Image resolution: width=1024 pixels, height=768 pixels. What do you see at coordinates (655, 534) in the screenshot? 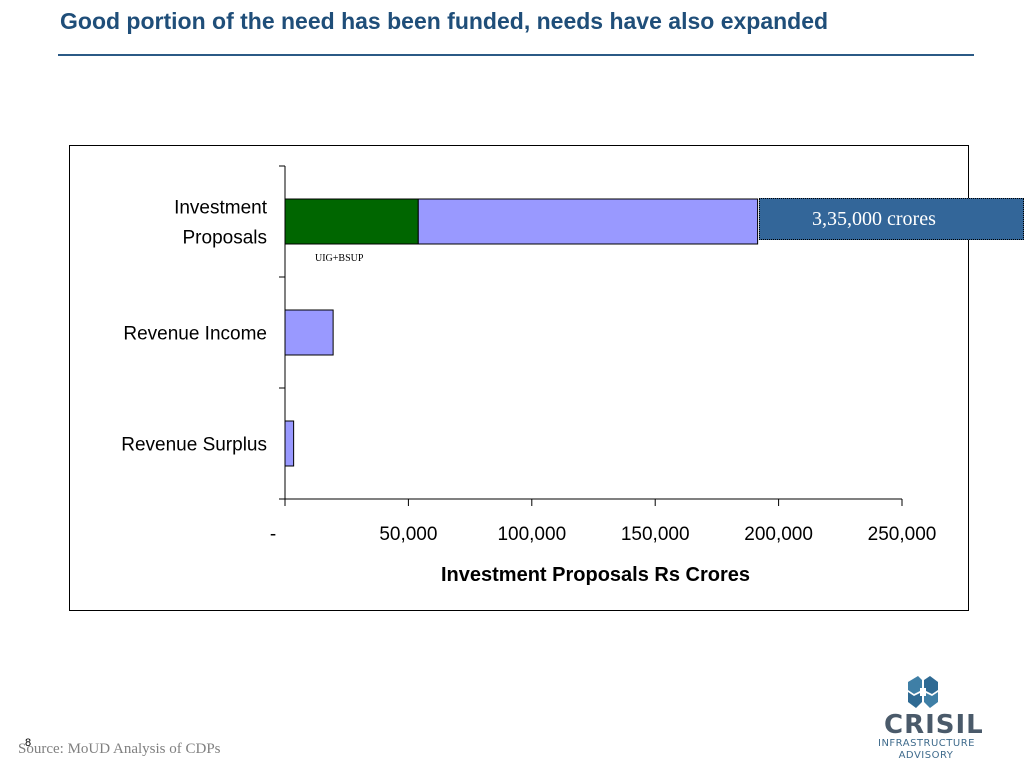
I see `x-tick-label: 150,000` at bounding box center [655, 534].